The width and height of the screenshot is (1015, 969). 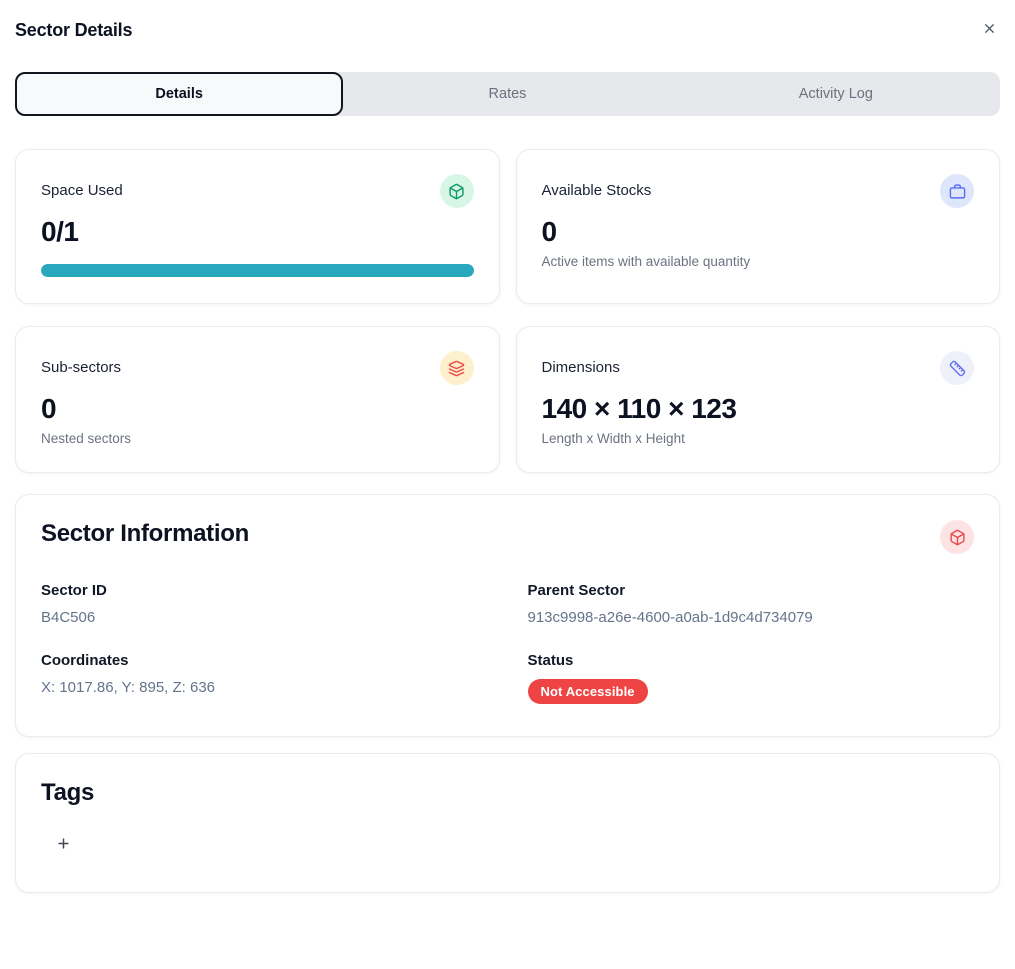 I want to click on plus-icon, so click(x=63, y=843).